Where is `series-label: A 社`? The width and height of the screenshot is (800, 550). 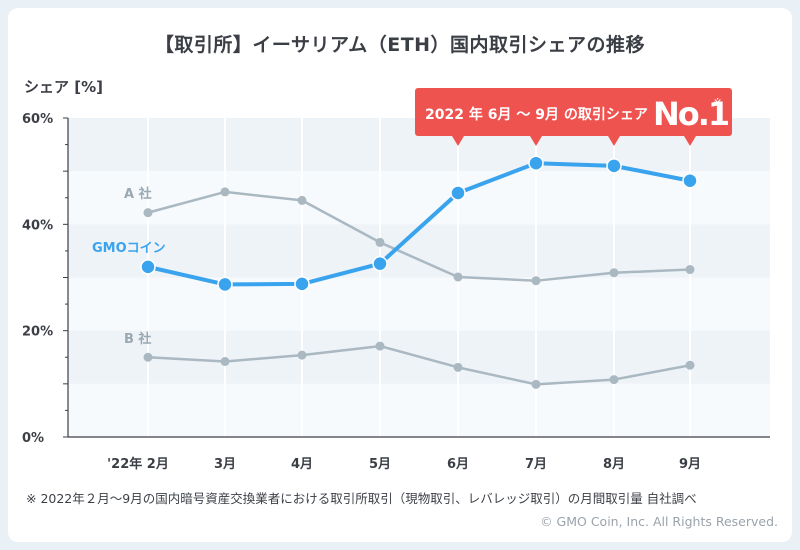
series-label: A 社 is located at coordinates (138, 194).